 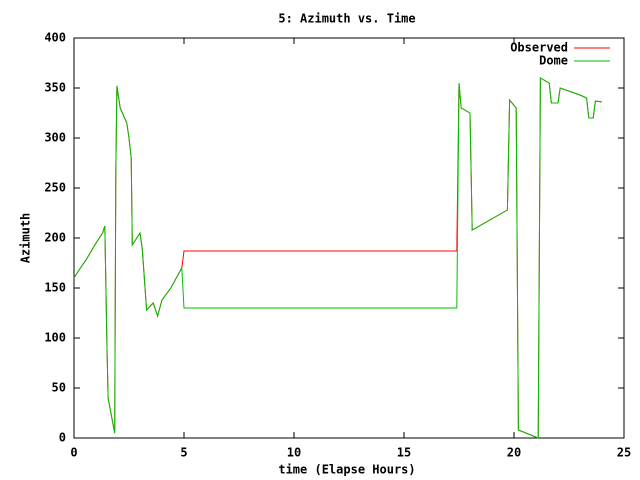 What do you see at coordinates (539, 48) in the screenshot?
I see `legend-label: Observed` at bounding box center [539, 48].